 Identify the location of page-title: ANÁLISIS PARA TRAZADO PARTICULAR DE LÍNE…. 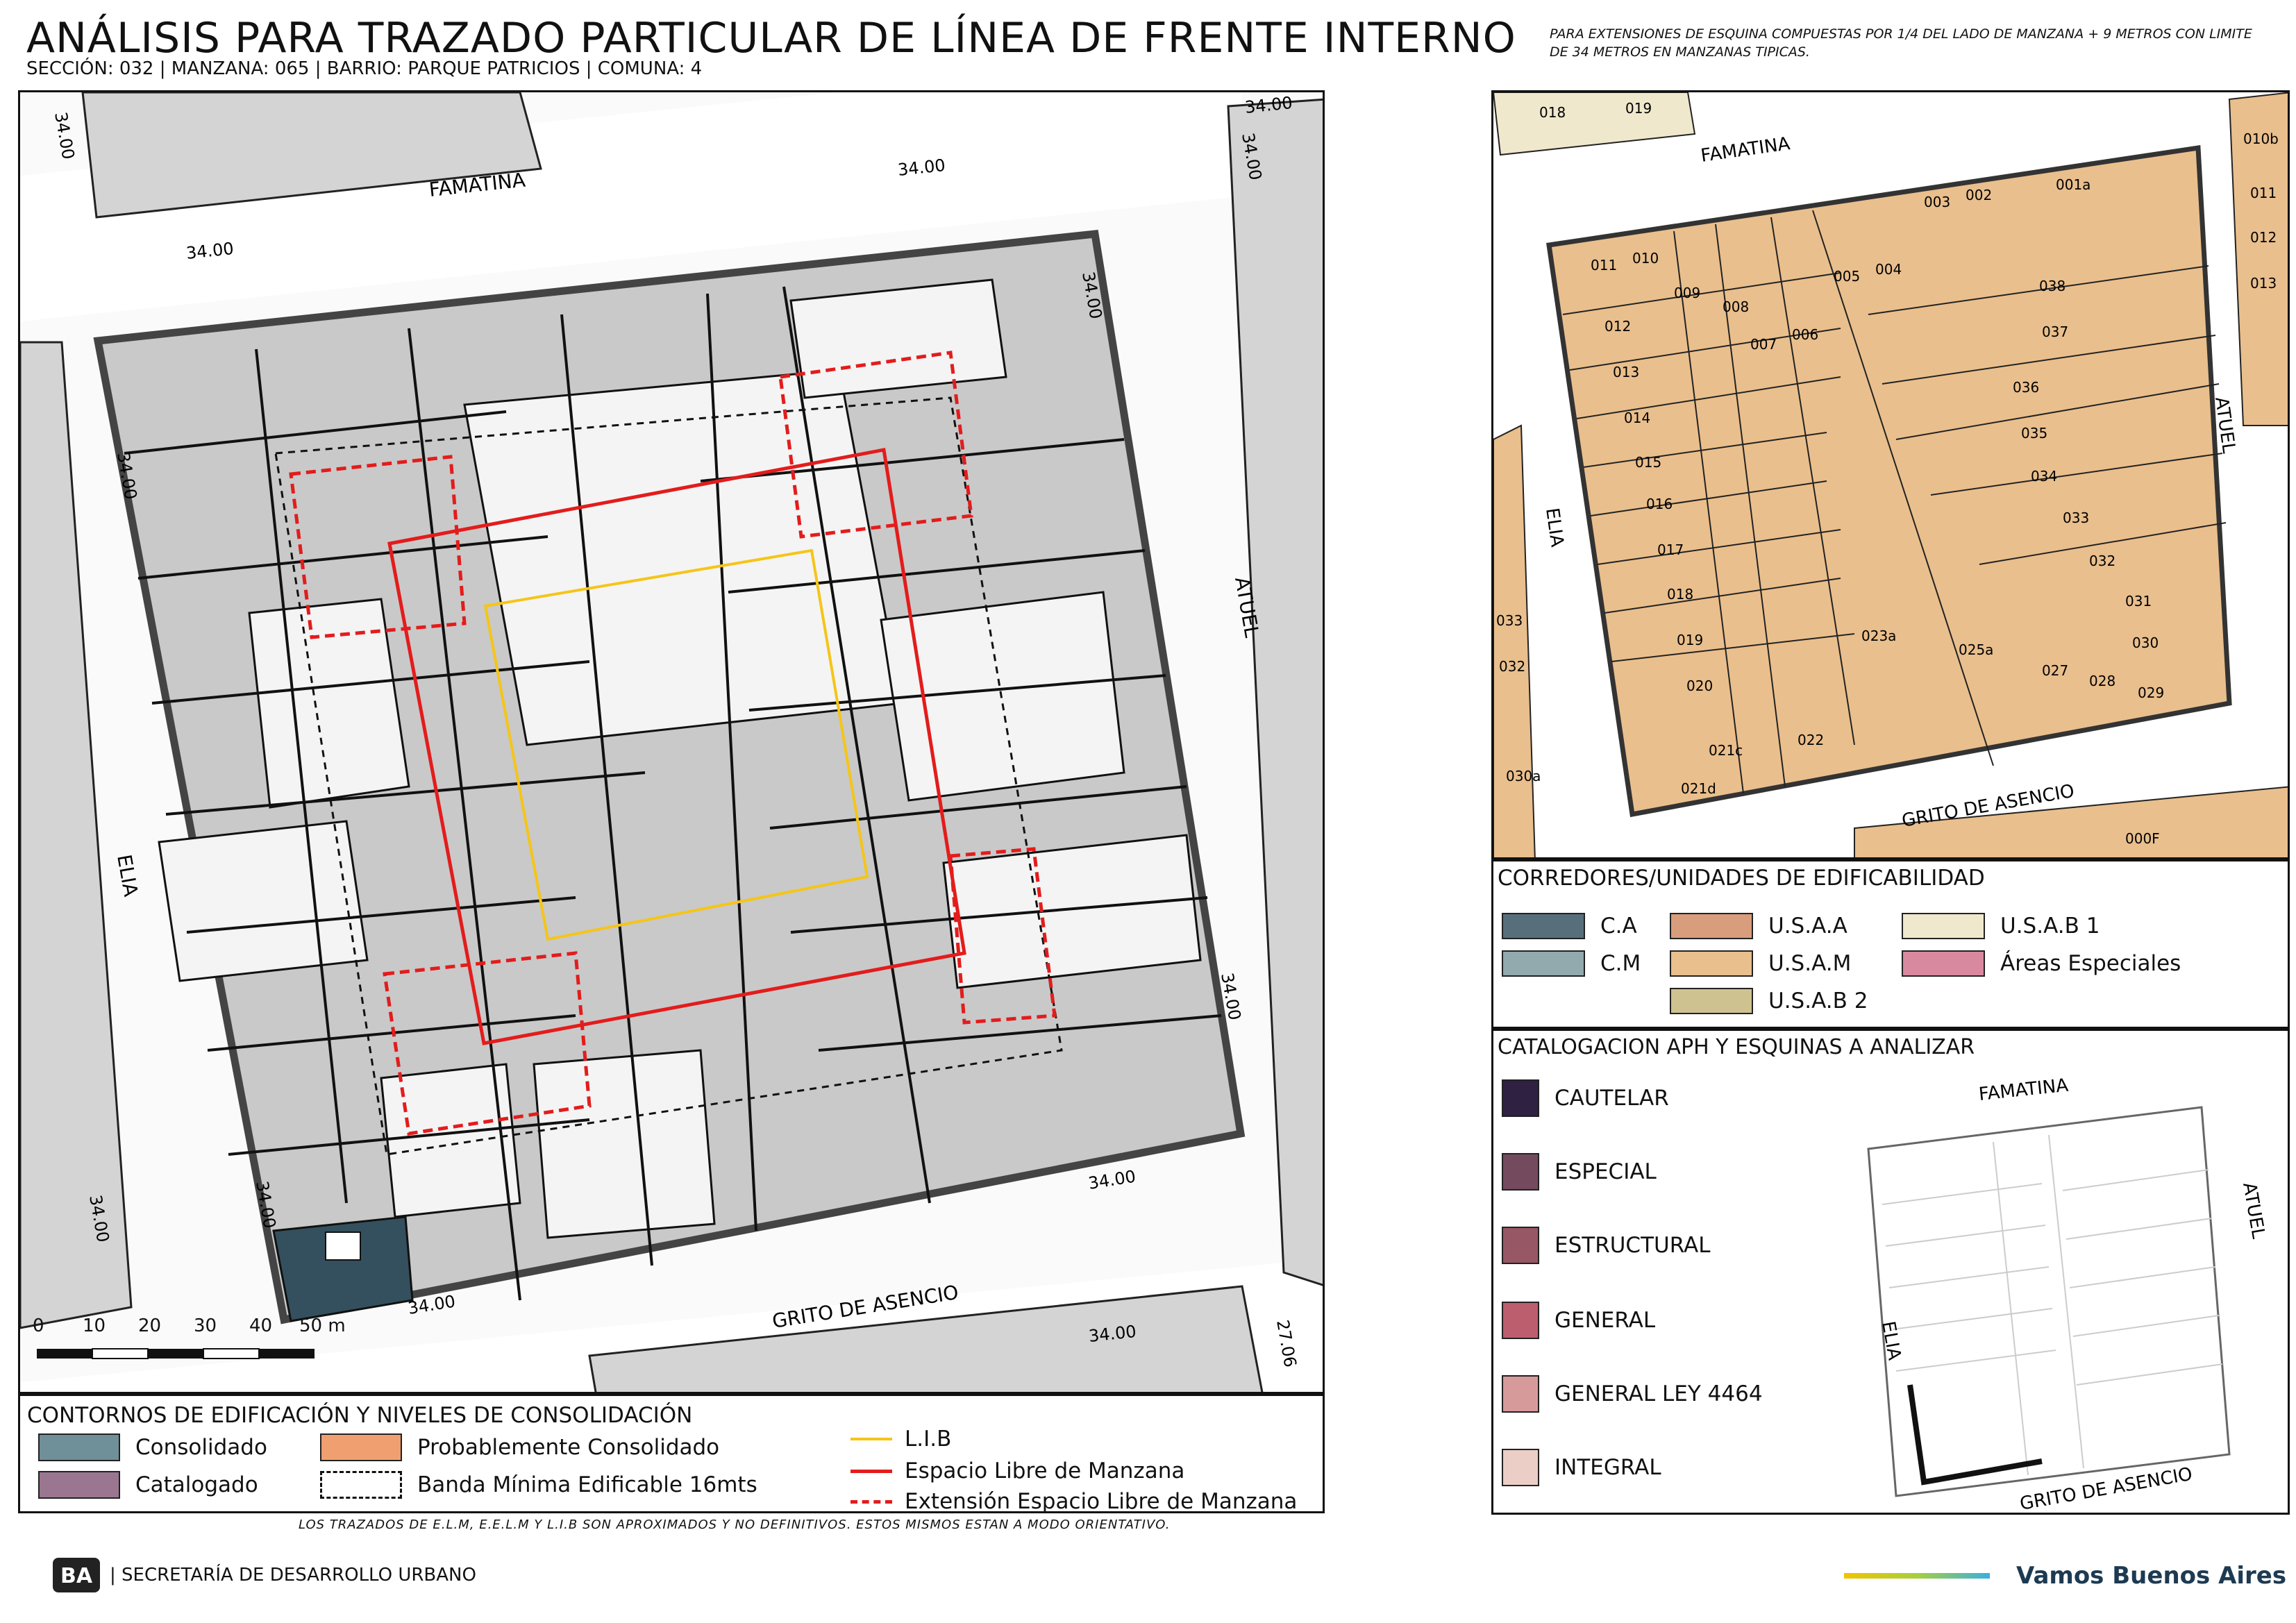
(771, 38).